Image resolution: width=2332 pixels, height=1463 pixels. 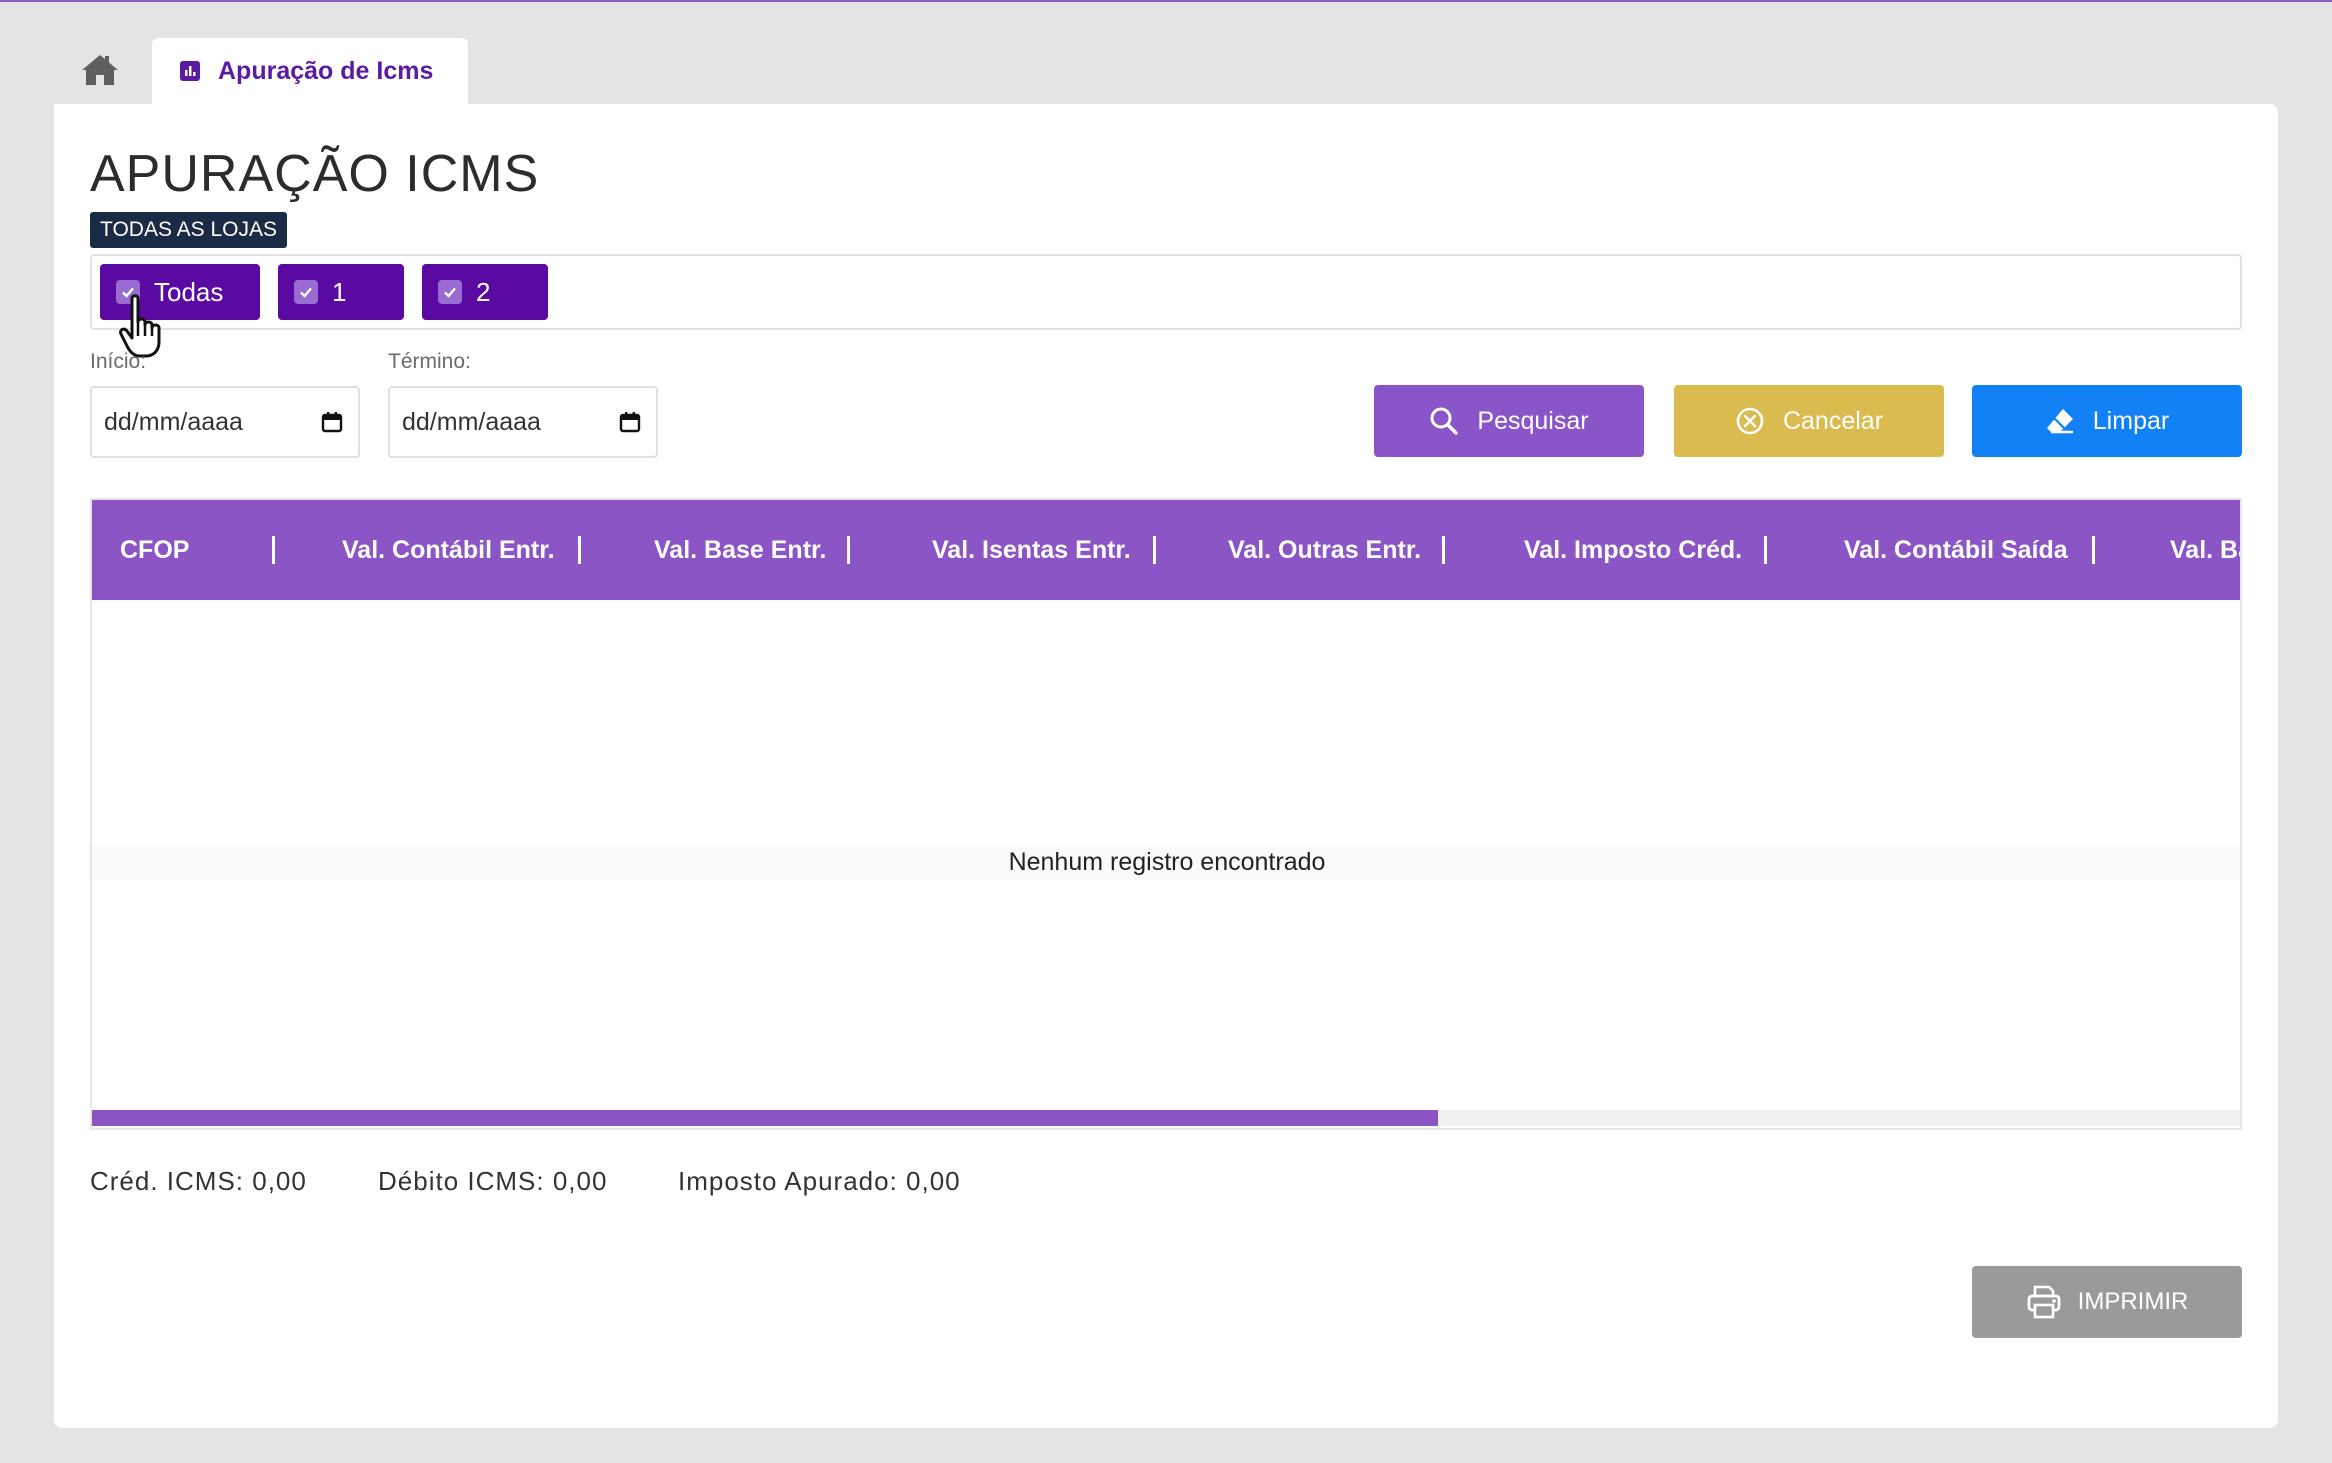 I want to click on home-tab, so click(x=101, y=73).